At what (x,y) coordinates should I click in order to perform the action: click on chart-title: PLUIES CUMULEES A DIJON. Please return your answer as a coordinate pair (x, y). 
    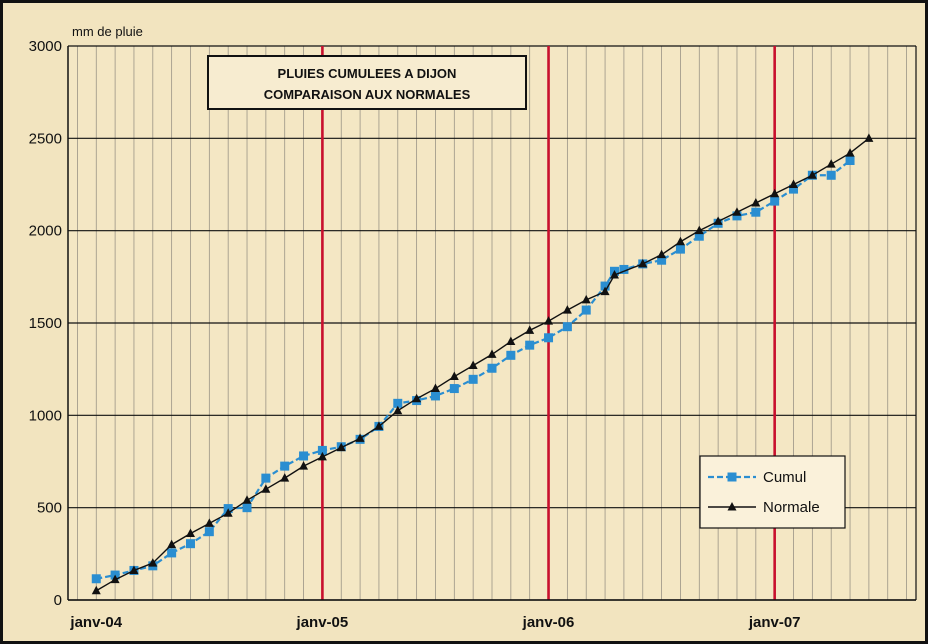
    Looking at the image, I should click on (367, 73).